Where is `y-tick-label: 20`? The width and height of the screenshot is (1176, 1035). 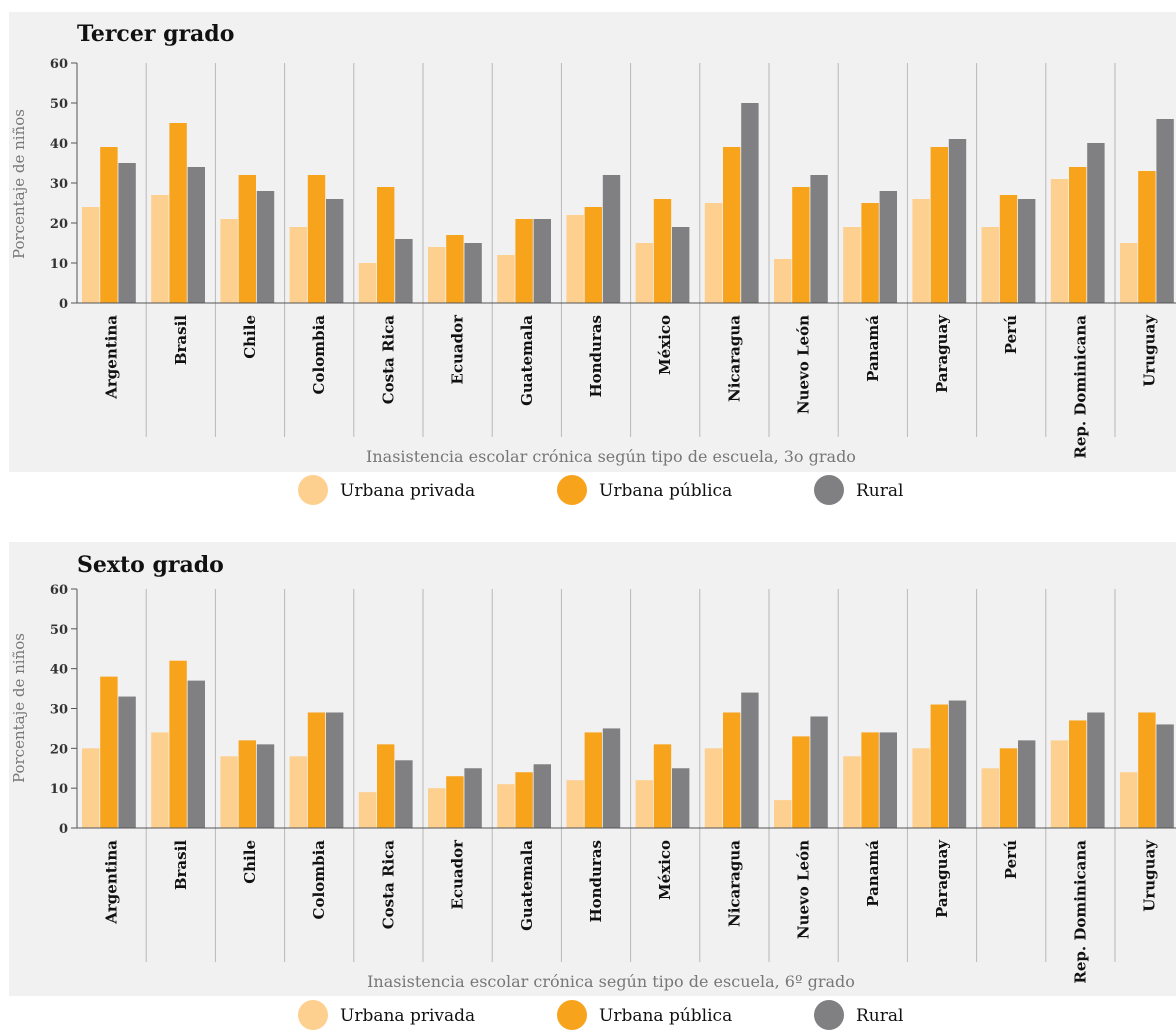 y-tick-label: 20 is located at coordinates (59, 224).